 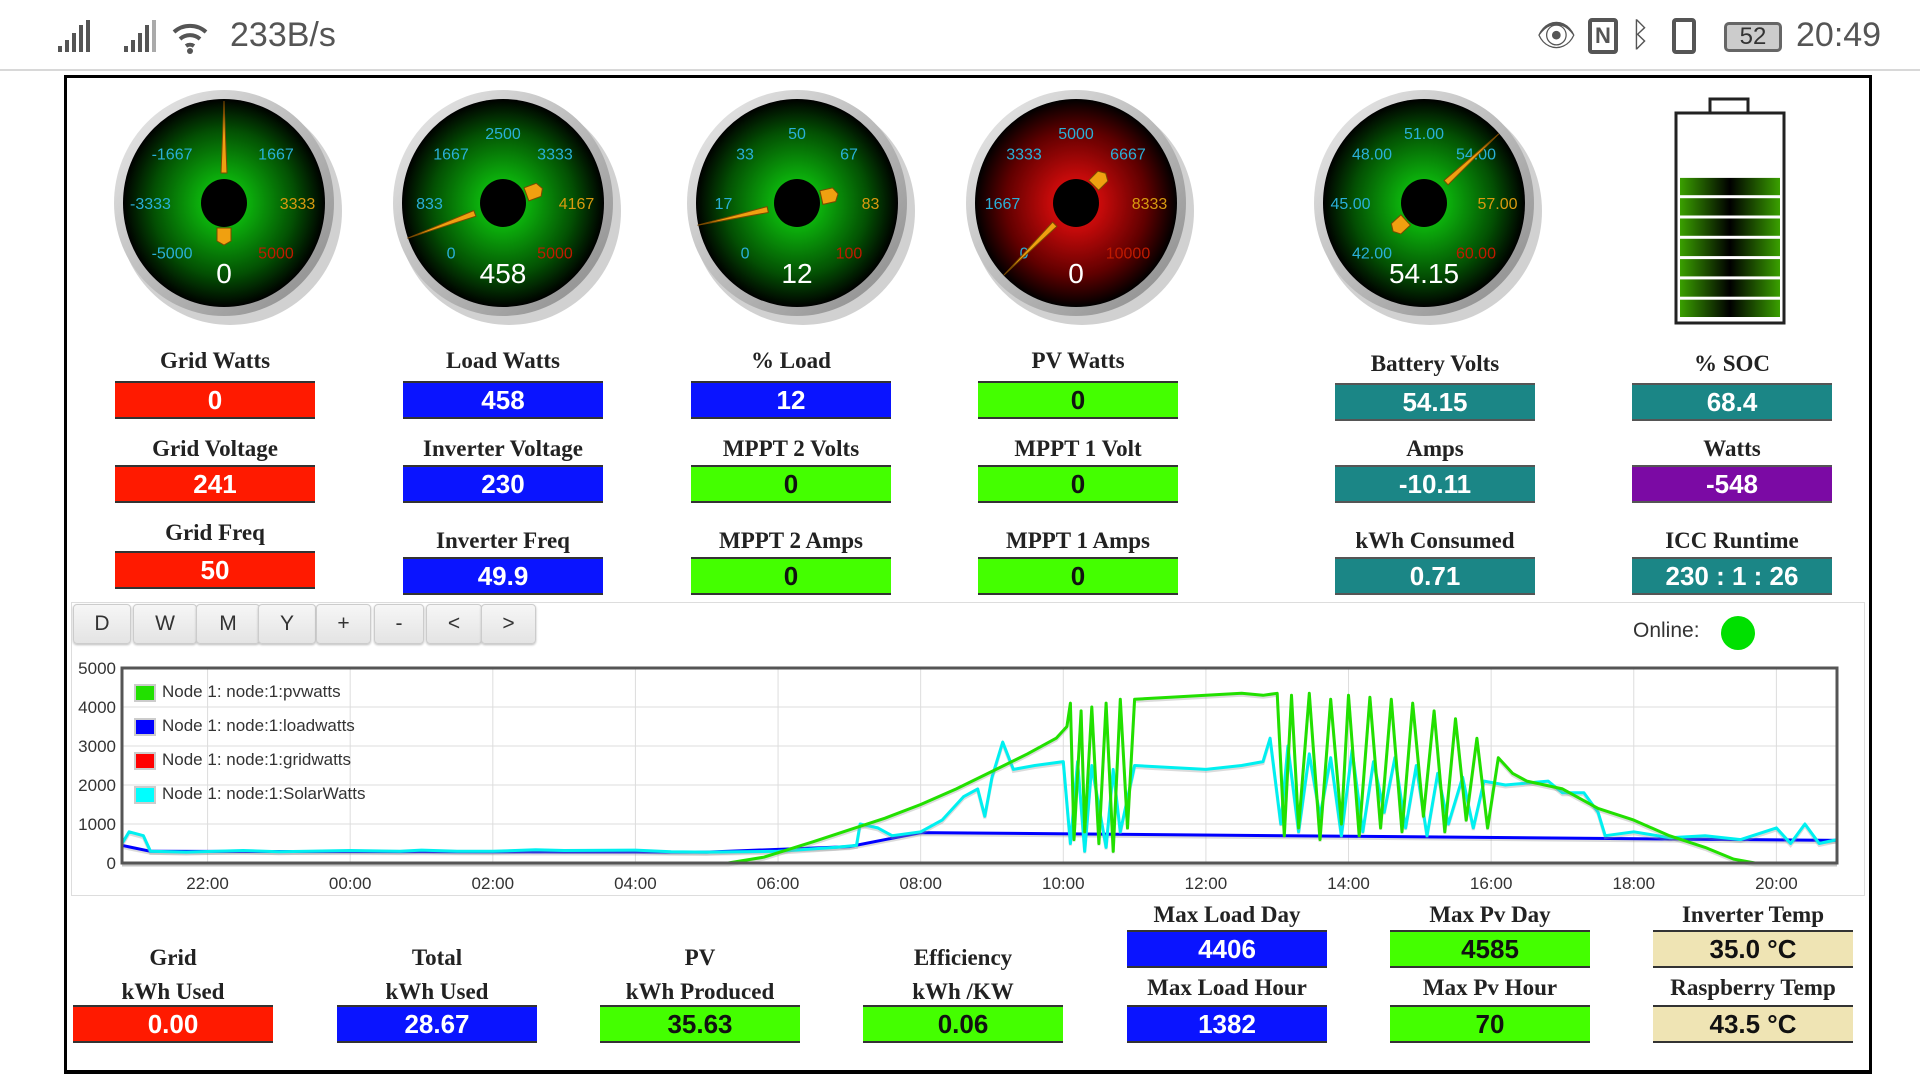 I want to click on gauge-value: 0, so click(x=224, y=273).